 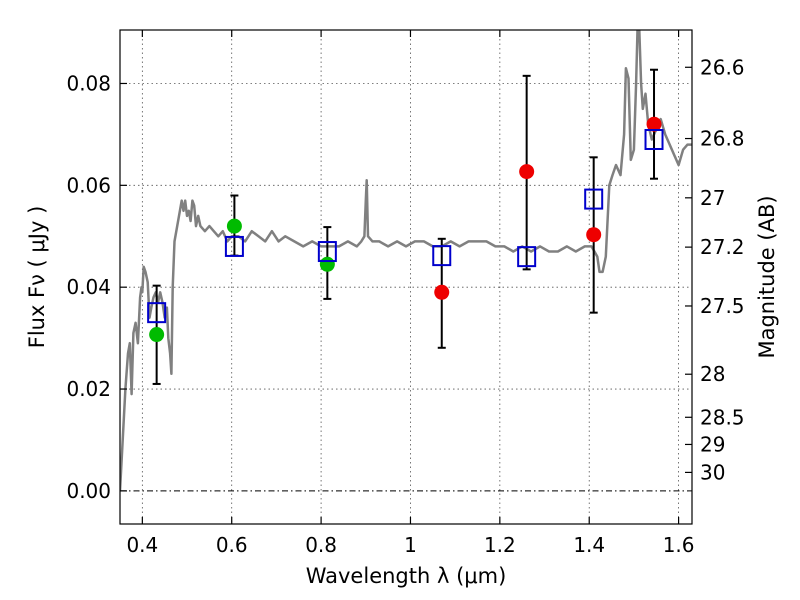 What do you see at coordinates (722, 417) in the screenshot?
I see `right-tick-label: 28.5` at bounding box center [722, 417].